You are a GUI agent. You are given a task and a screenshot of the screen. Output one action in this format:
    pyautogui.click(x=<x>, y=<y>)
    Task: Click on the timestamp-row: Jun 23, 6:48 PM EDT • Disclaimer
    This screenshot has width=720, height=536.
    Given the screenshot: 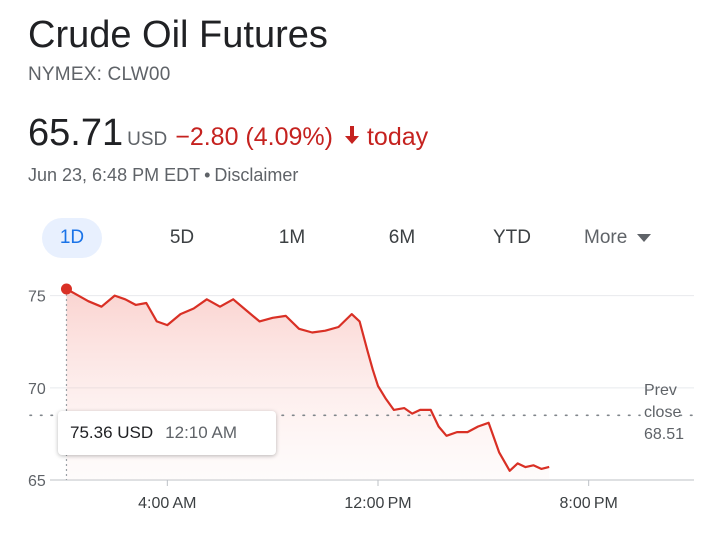 What is the action you would take?
    pyautogui.click(x=163, y=175)
    